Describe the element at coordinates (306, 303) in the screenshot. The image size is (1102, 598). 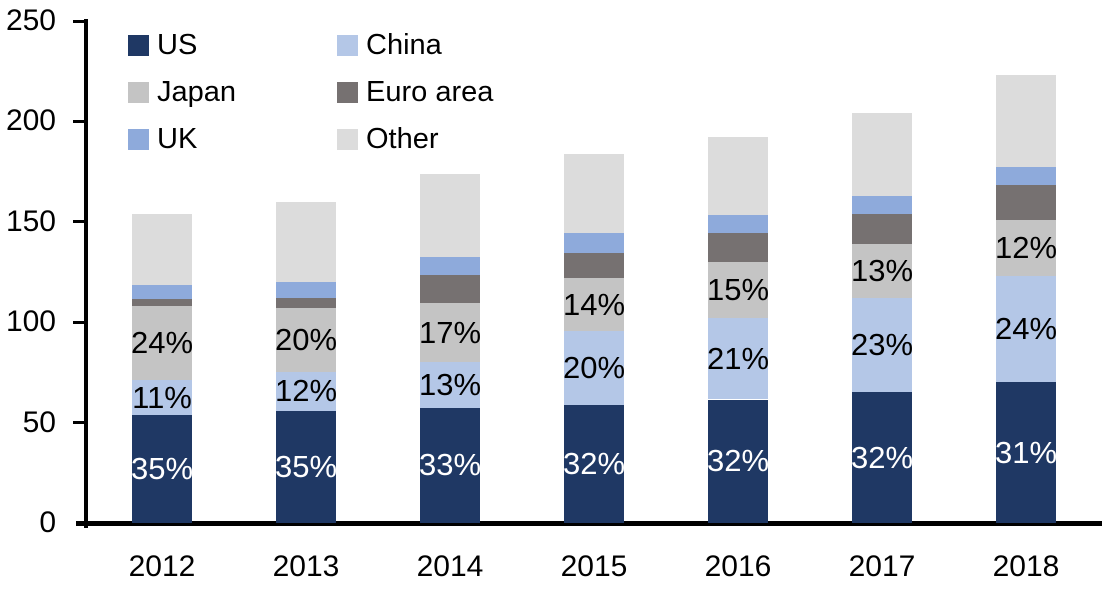
I see `bar-segment-euro-area-2013` at that location.